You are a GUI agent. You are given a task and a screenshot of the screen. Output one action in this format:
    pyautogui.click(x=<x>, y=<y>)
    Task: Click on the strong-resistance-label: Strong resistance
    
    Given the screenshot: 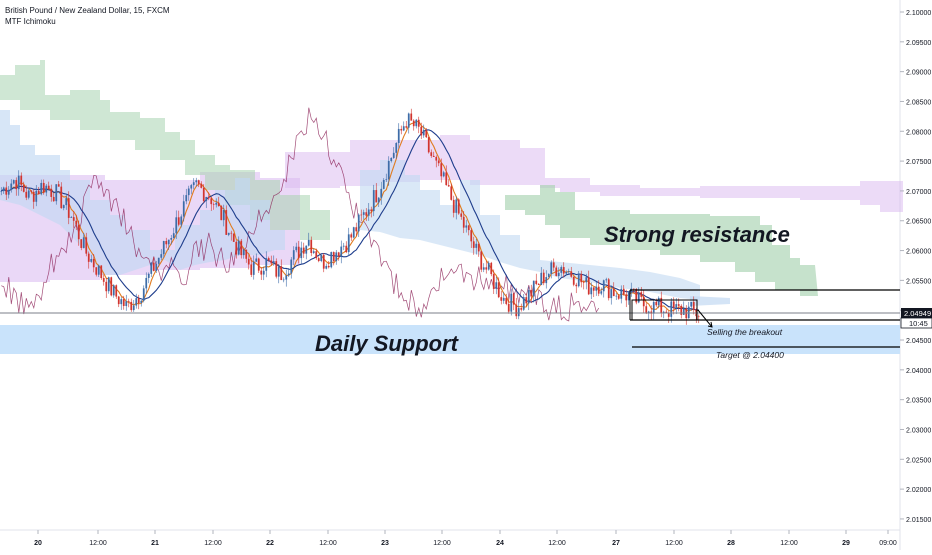 What is the action you would take?
    pyautogui.click(x=697, y=234)
    